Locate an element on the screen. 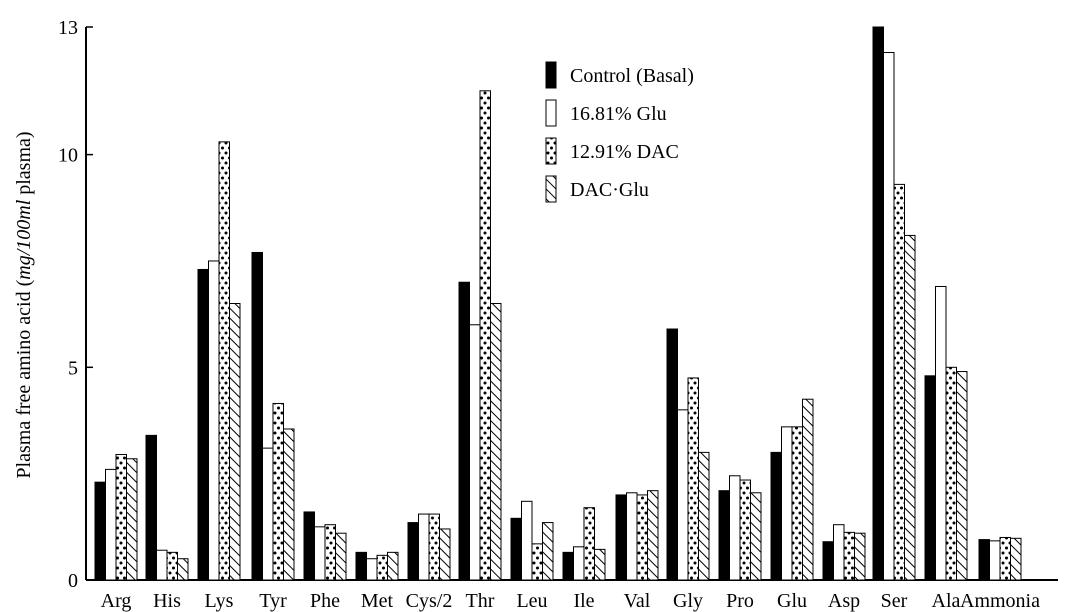 Image resolution: width=1066 pixels, height=612 pixels. x-category-label: Lys is located at coordinates (219, 601).